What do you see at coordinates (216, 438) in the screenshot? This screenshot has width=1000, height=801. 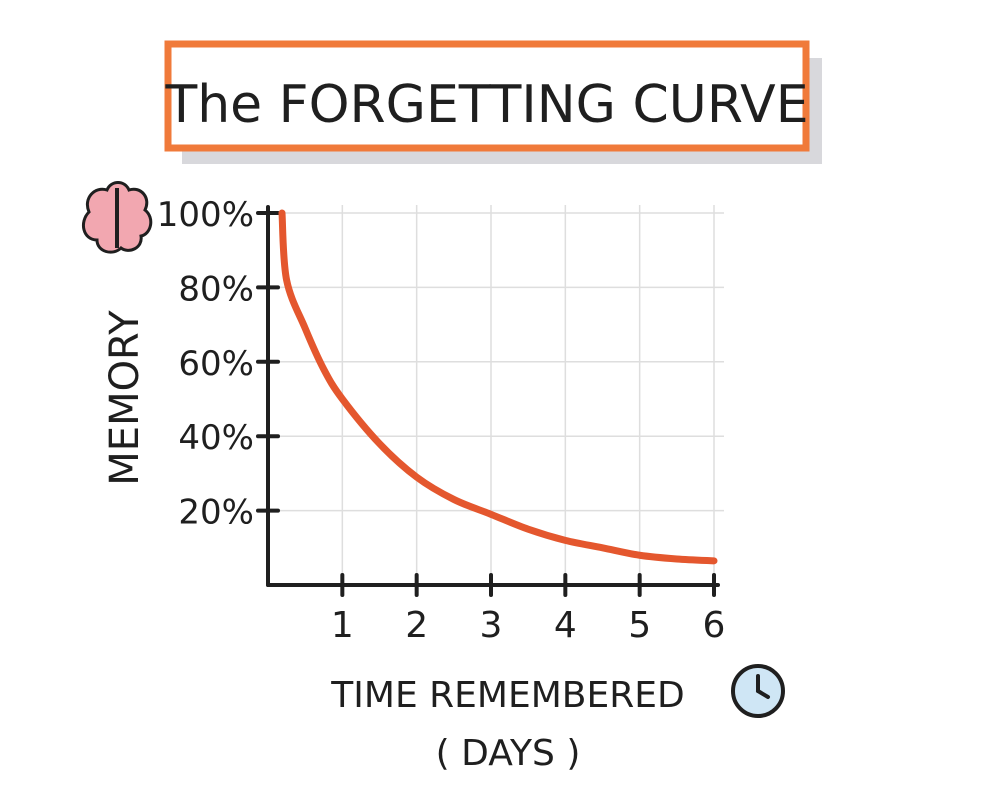 I see `y-tick-label: 40%` at bounding box center [216, 438].